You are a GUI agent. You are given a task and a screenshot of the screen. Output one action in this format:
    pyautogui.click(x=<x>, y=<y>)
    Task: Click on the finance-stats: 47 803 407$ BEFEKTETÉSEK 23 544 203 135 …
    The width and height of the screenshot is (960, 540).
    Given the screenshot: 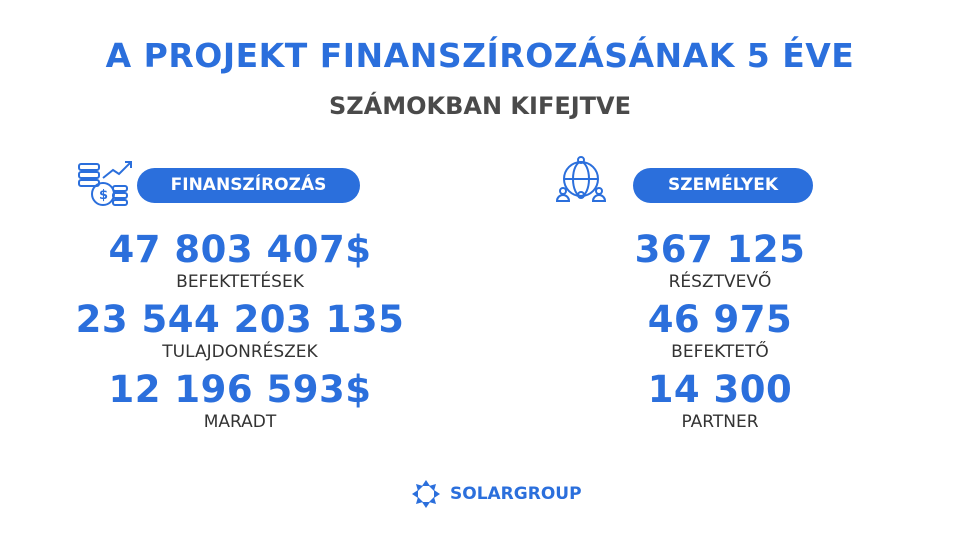 What is the action you would take?
    pyautogui.click(x=240, y=334)
    